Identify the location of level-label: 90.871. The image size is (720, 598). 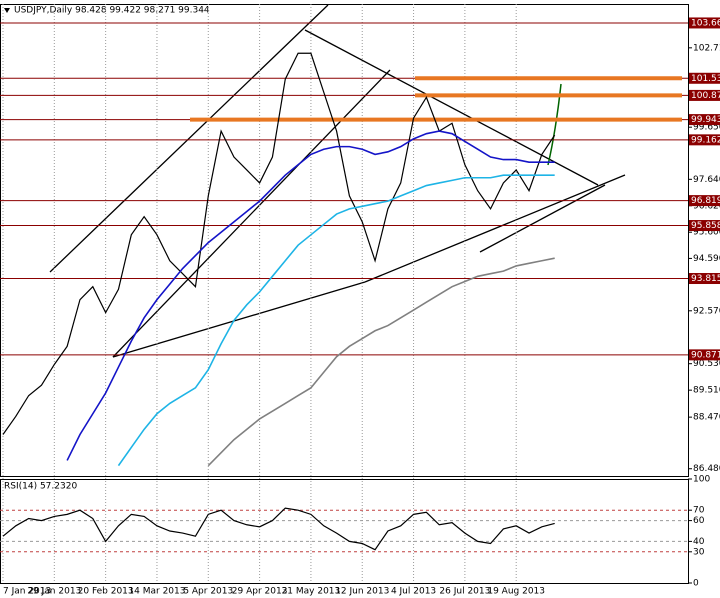
(705, 355).